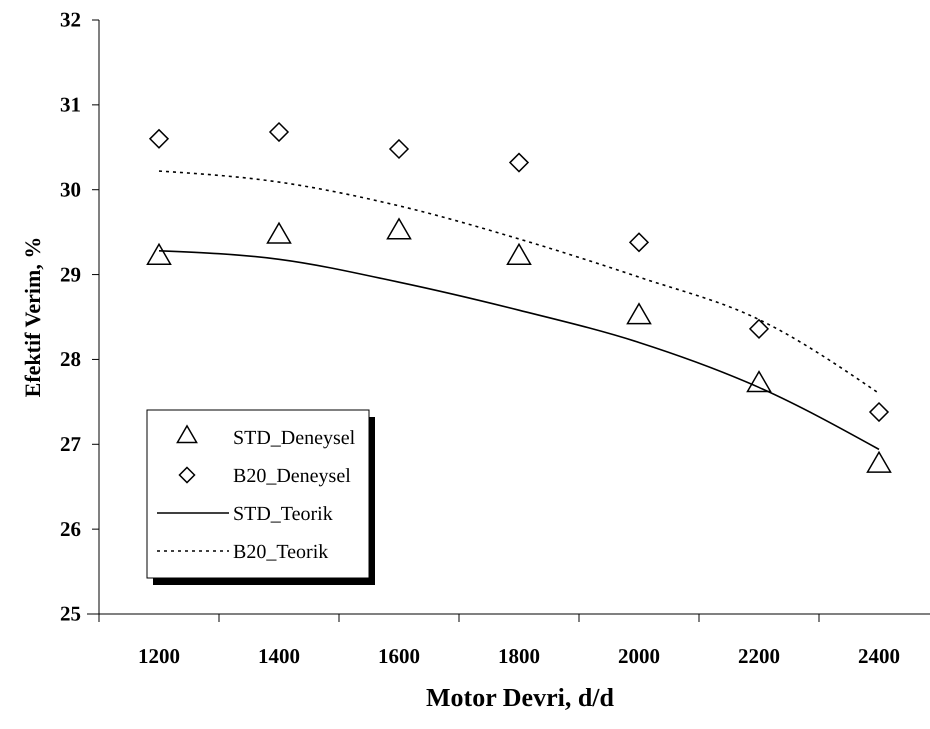  Describe the element at coordinates (70, 20) in the screenshot. I see `y-tick-label: 32` at that location.